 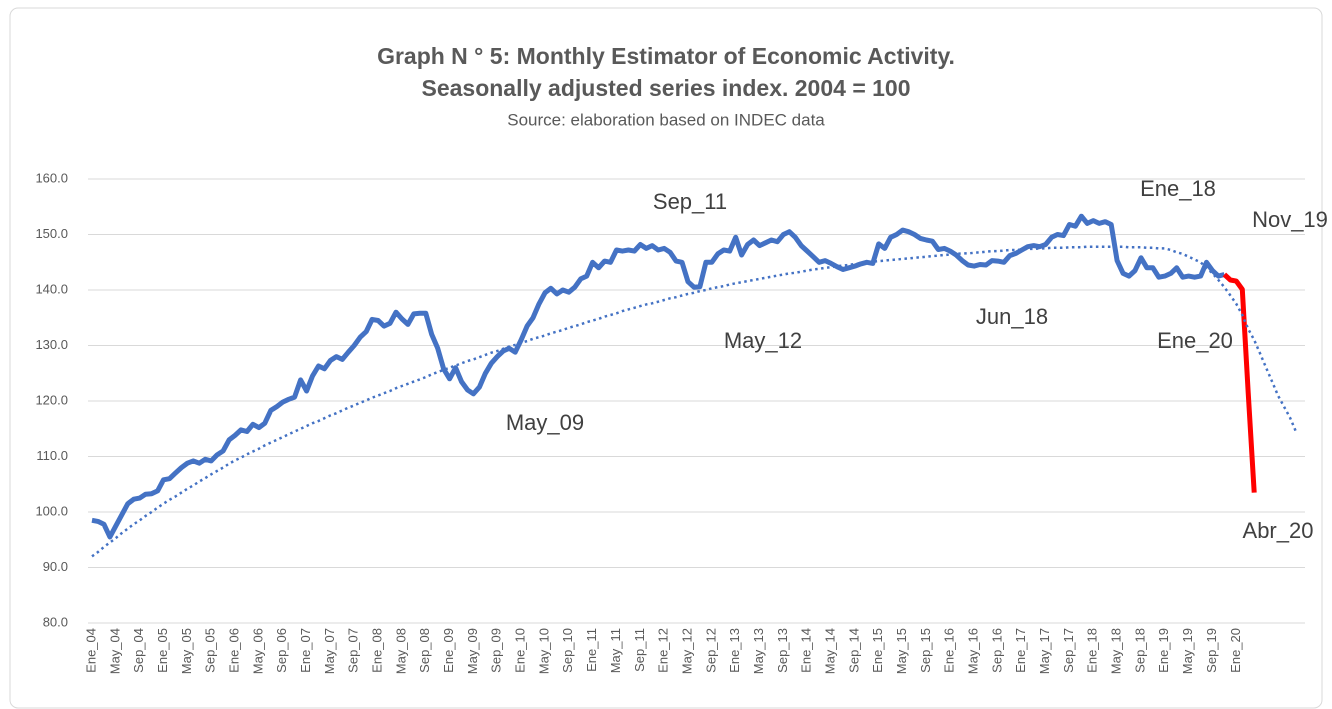 What do you see at coordinates (996, 650) in the screenshot?
I see `x-tick-label: Sep_16` at bounding box center [996, 650].